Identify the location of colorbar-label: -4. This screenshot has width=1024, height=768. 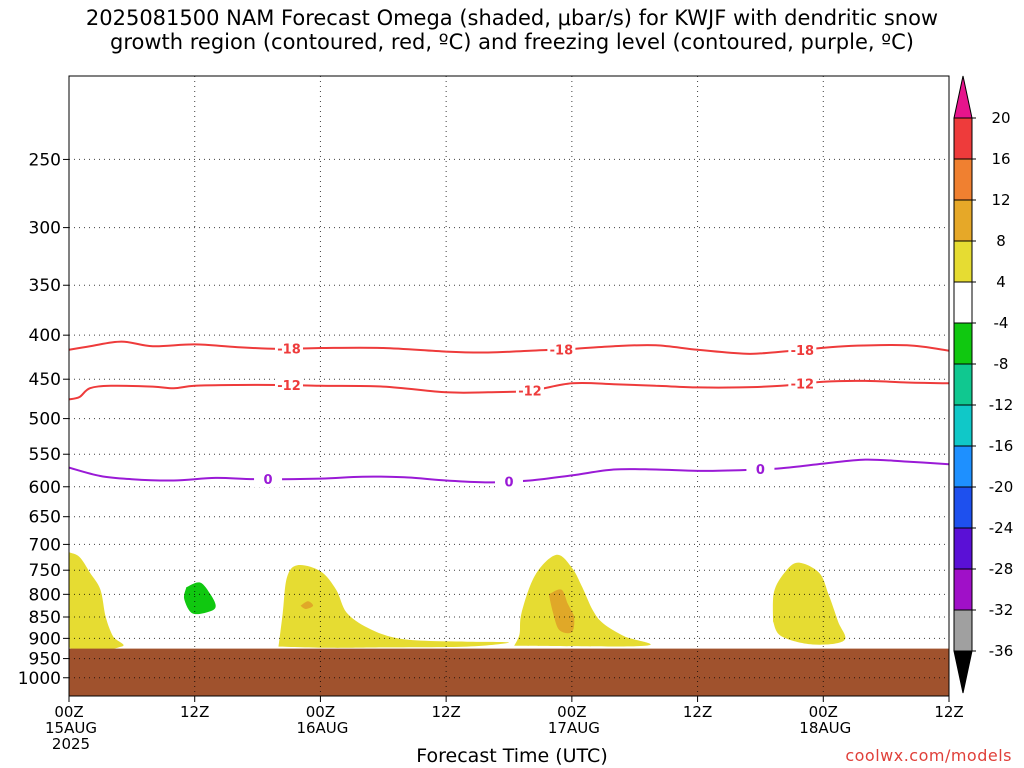
(1001, 323).